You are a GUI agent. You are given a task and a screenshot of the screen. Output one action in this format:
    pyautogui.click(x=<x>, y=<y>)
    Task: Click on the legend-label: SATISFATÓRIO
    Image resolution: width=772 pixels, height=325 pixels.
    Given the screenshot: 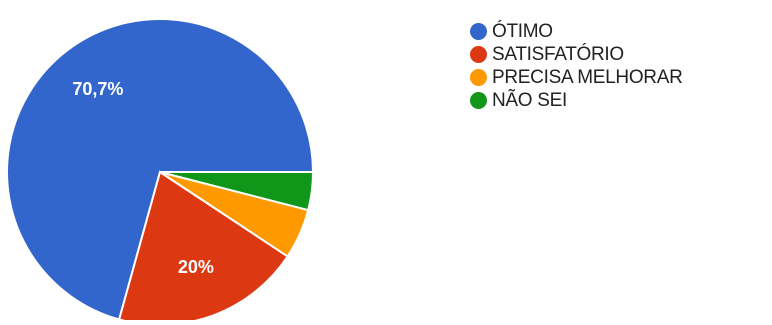 What is the action you would take?
    pyautogui.click(x=558, y=54)
    